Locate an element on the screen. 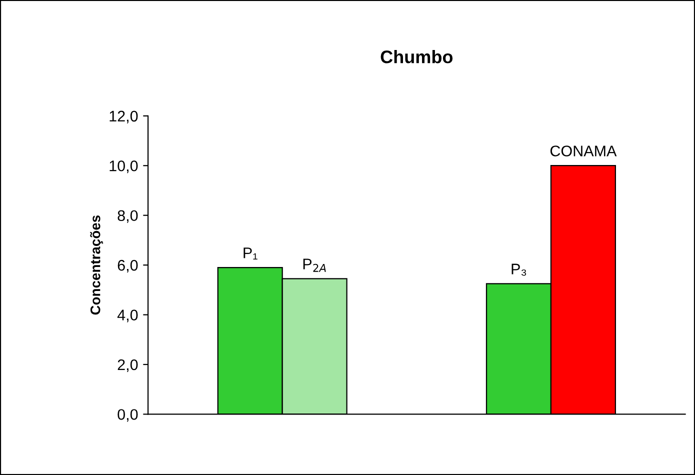 This screenshot has width=695, height=475. y-tick-label: 6,0 is located at coordinates (128, 266).